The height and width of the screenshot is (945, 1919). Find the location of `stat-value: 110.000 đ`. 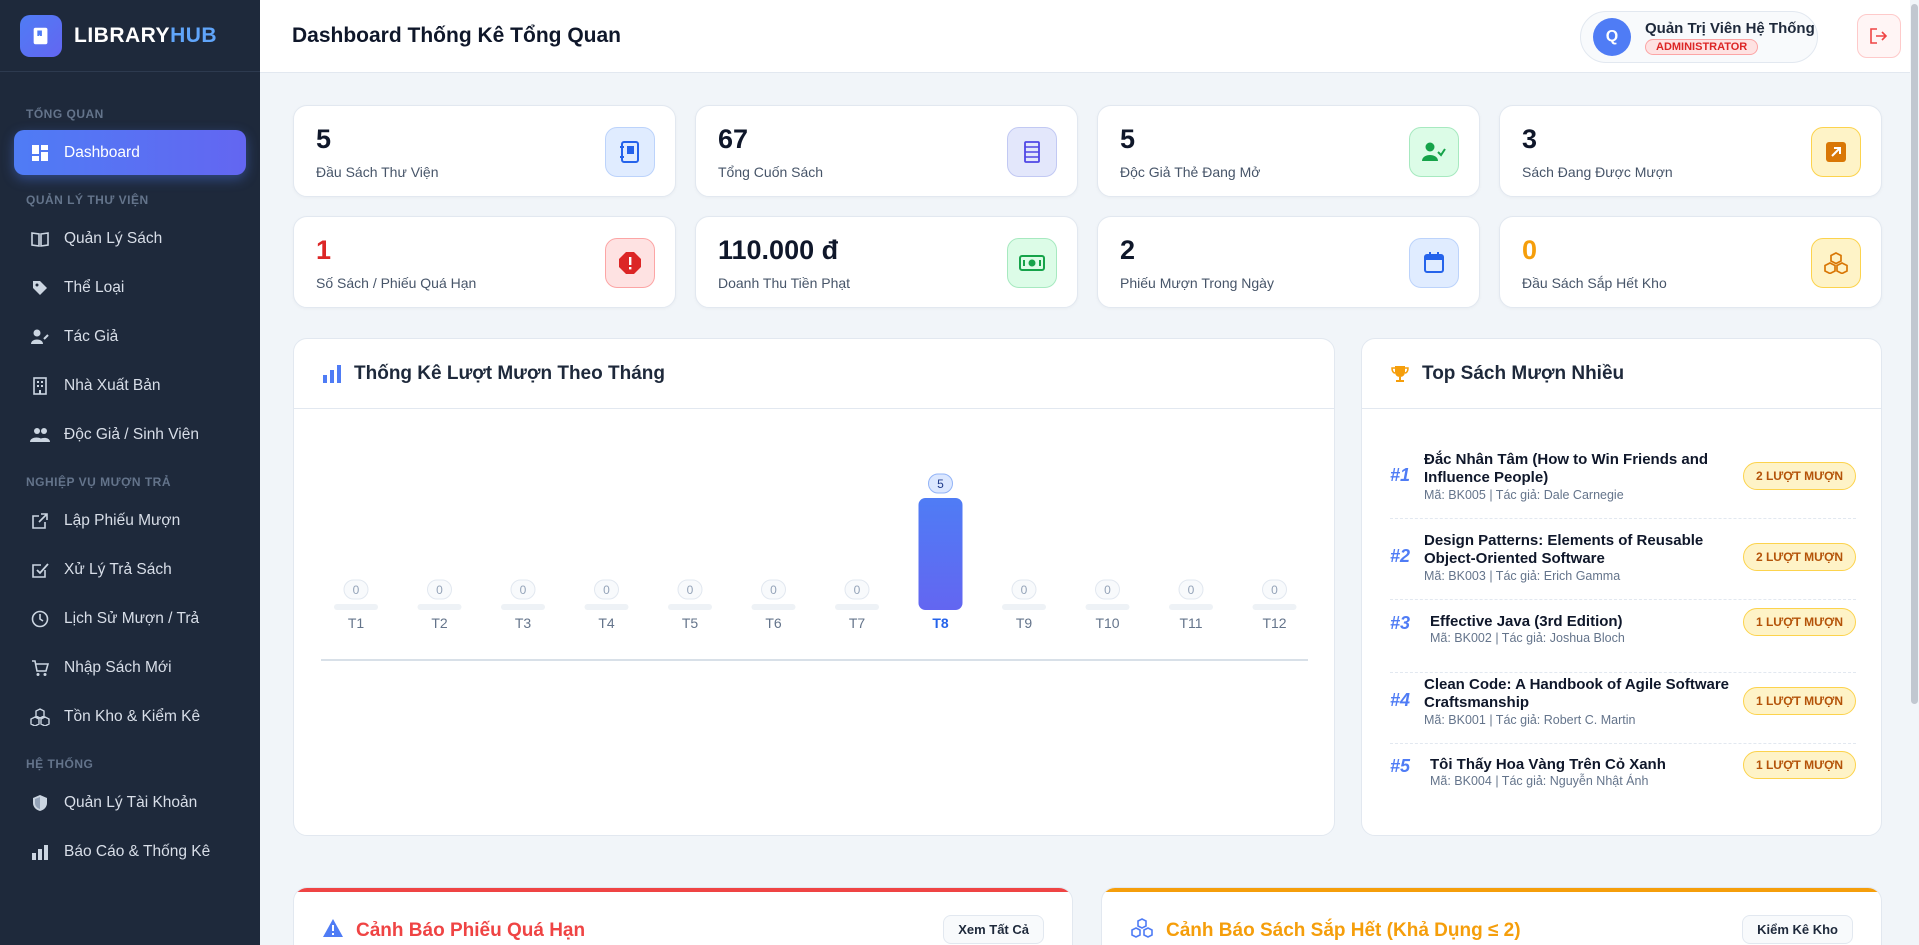

stat-value: 110.000 đ is located at coordinates (778, 250).